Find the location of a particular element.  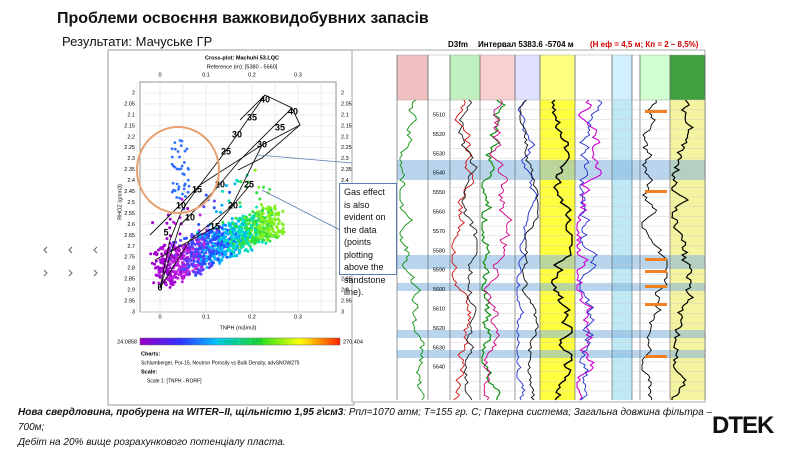

y-tick-label: 2.65 is located at coordinates (129, 236).